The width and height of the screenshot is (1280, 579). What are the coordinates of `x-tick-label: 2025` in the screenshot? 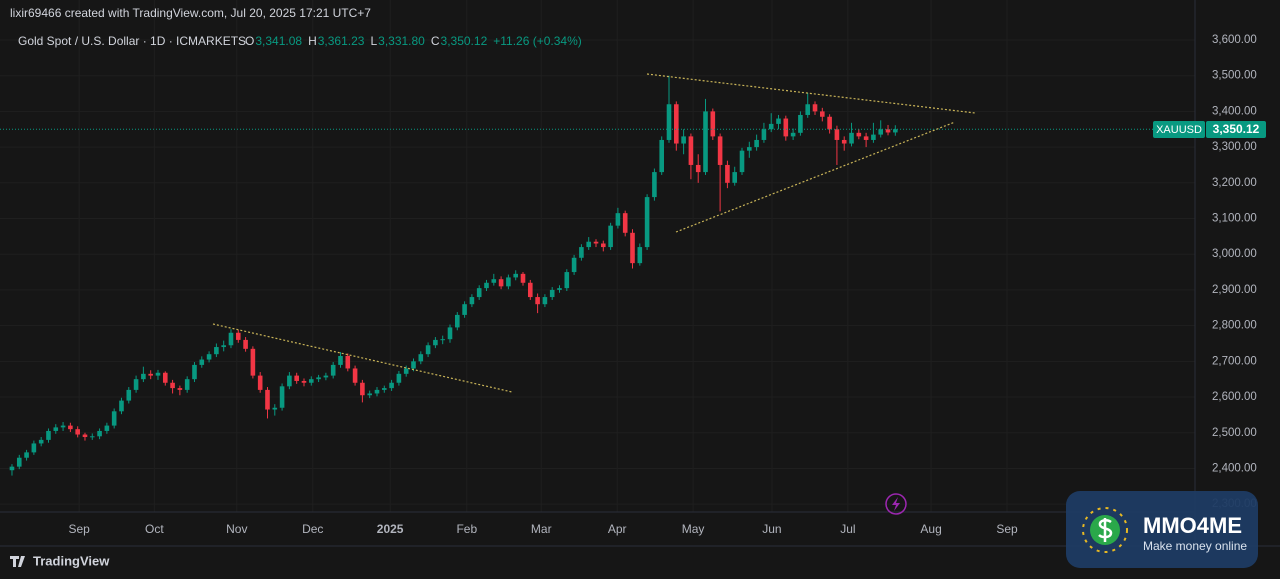 It's located at (390, 529).